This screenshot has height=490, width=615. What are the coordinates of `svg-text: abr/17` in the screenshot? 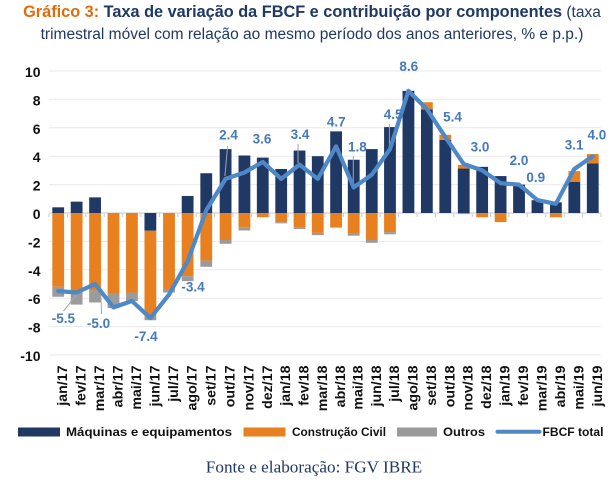 It's located at (119, 386).